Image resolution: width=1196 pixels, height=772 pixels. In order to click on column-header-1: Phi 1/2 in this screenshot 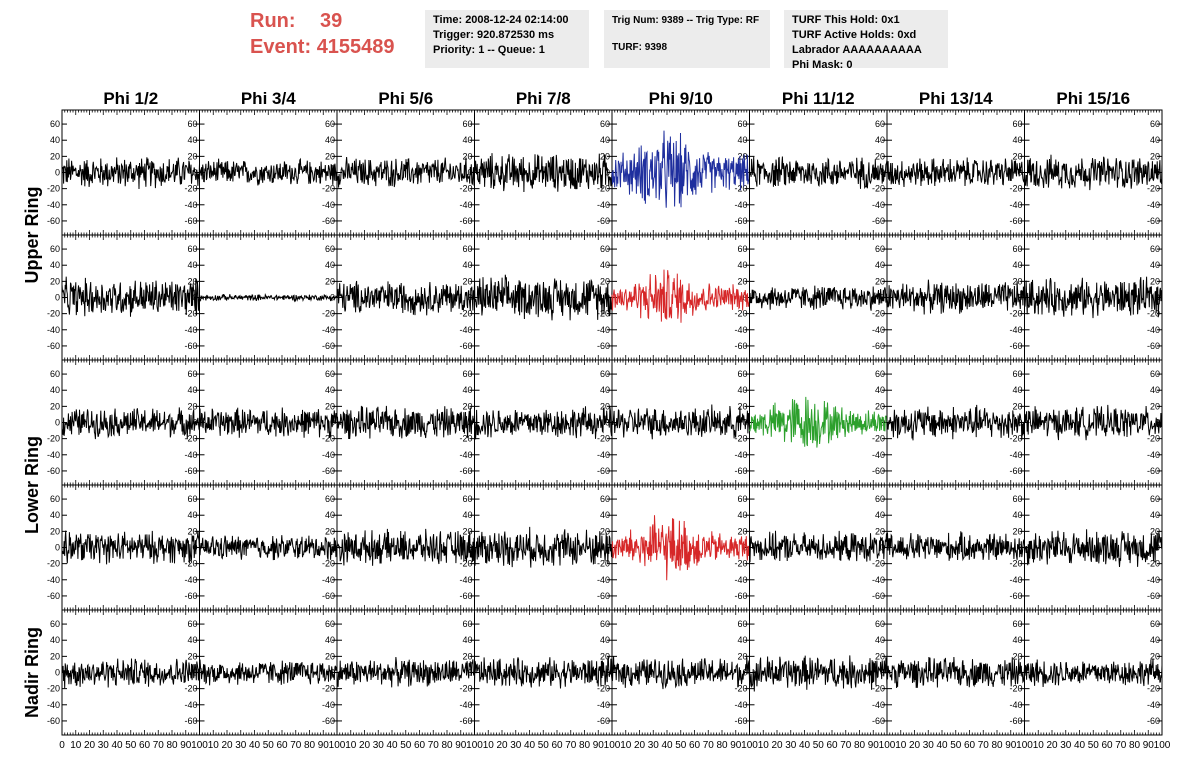, I will do `click(130, 98)`.